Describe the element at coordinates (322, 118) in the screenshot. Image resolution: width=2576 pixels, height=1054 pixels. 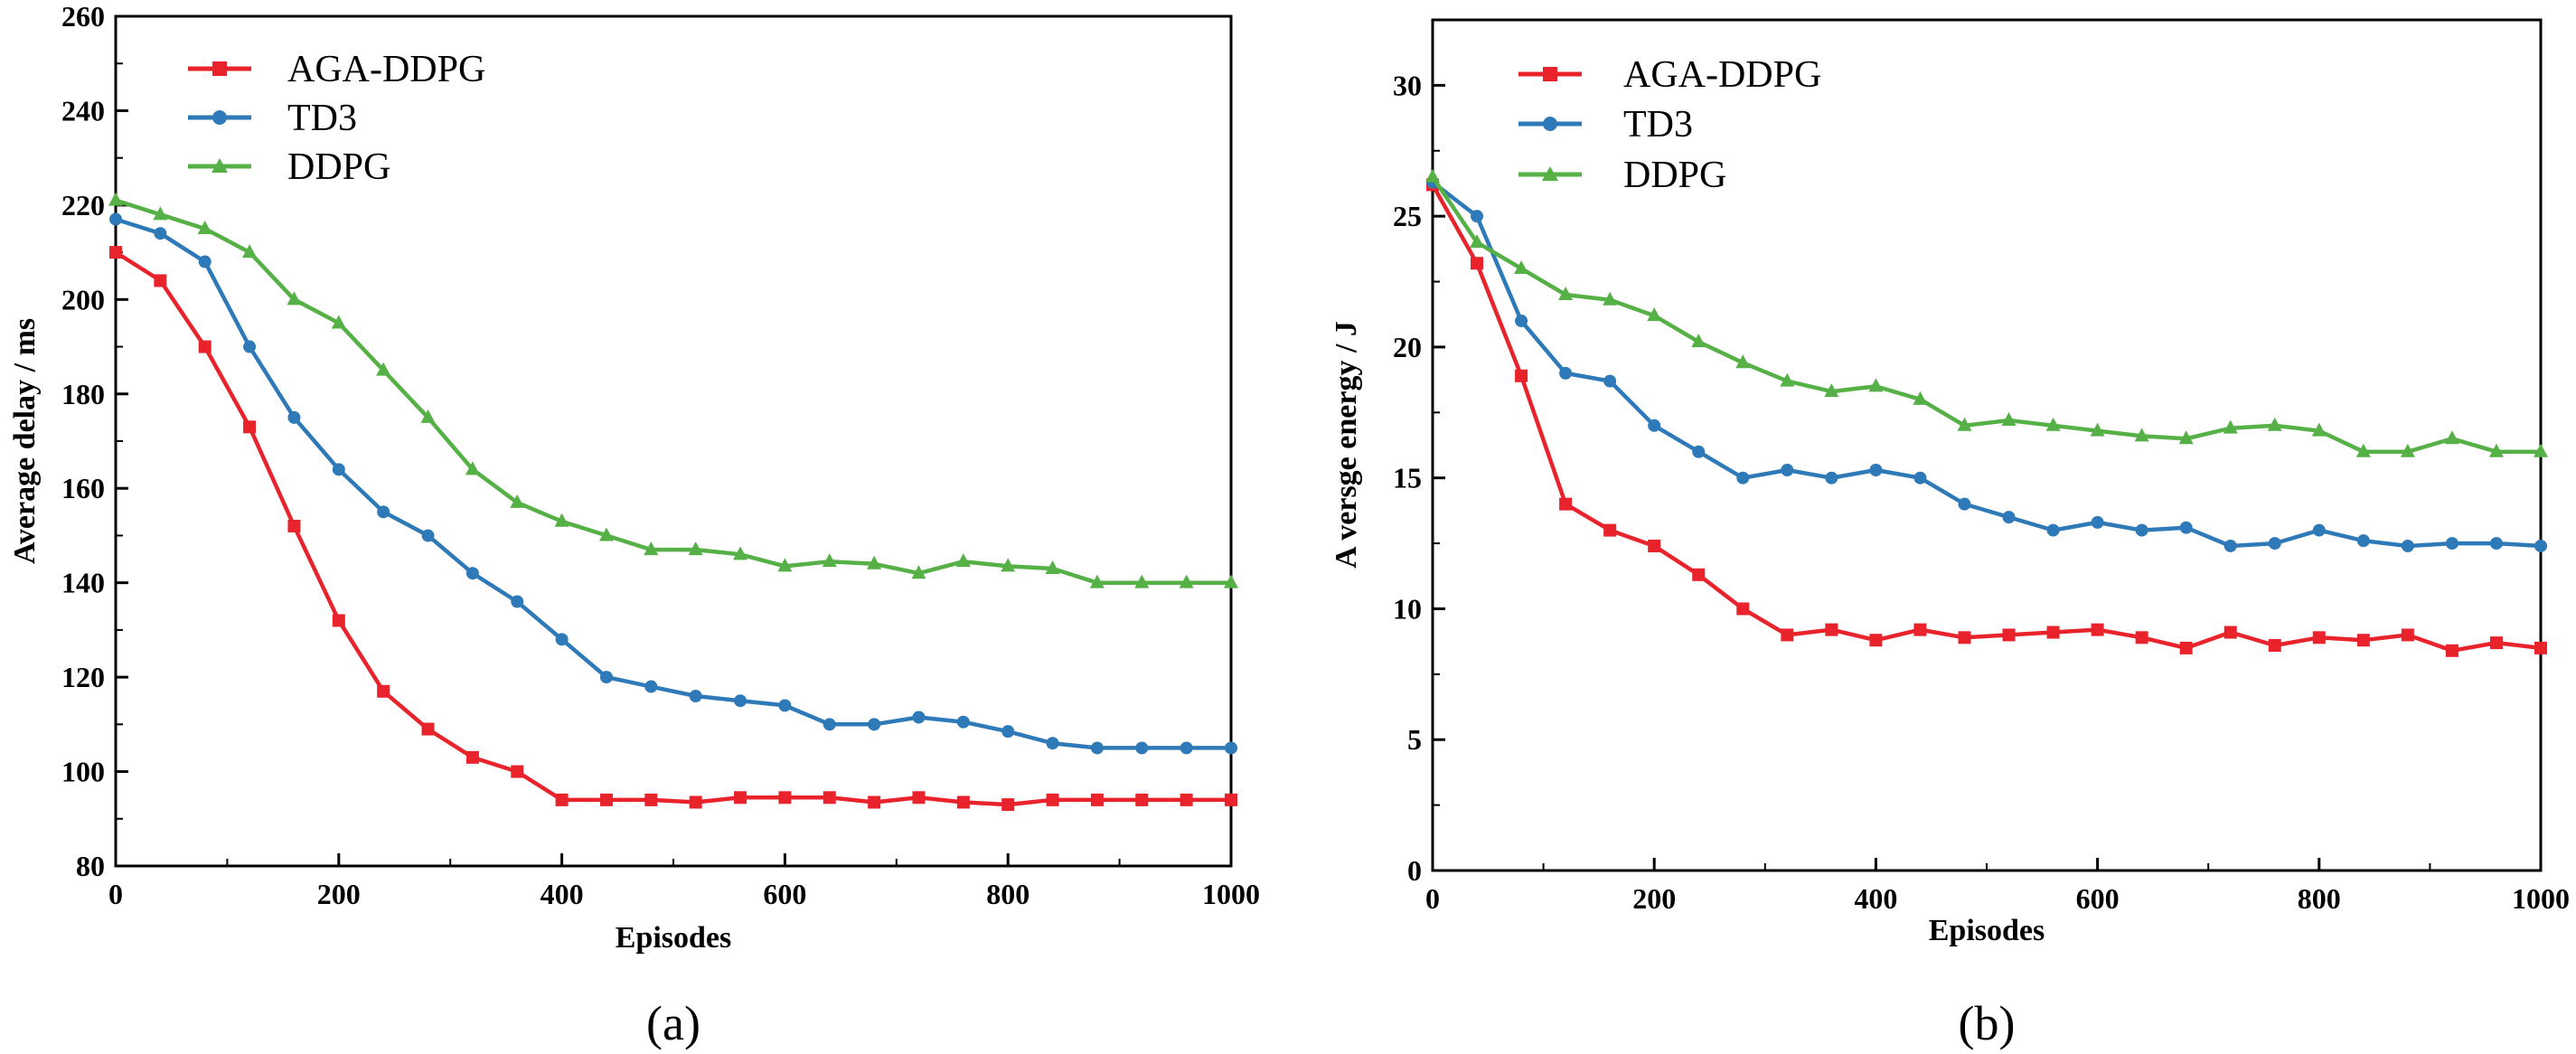
I see `panel-a-legend-label-td3: TD3` at that location.